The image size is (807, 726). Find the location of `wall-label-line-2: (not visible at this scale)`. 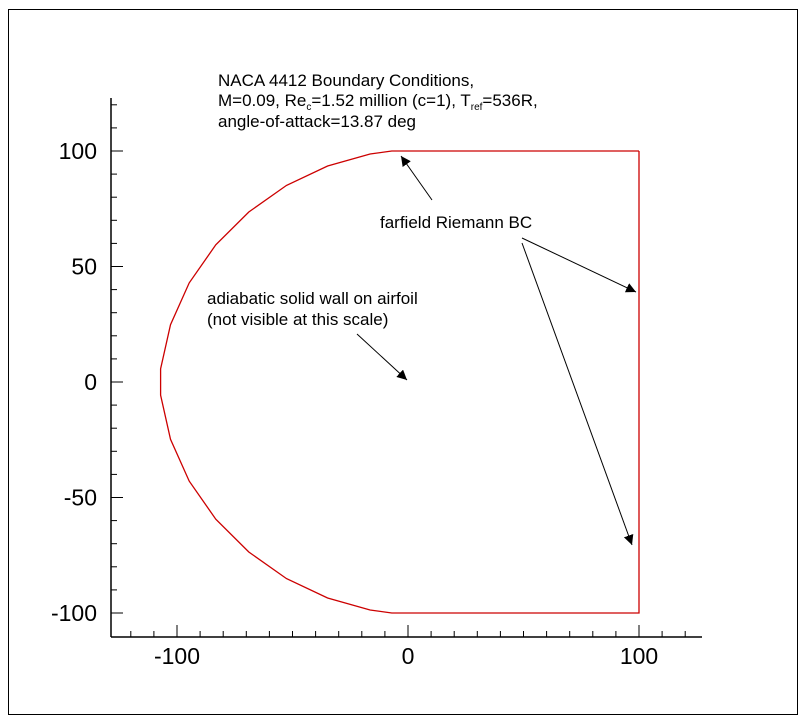

wall-label-line-2: (not visible at this scale) is located at coordinates (297, 319).